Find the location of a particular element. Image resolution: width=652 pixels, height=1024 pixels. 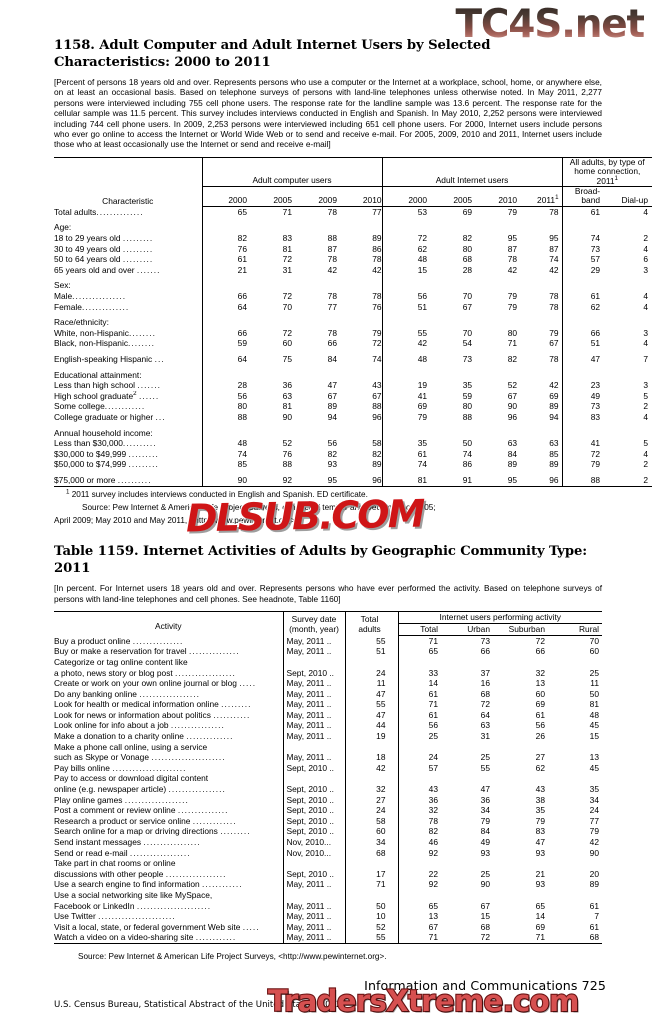

cell: 66 is located at coordinates (224, 296).